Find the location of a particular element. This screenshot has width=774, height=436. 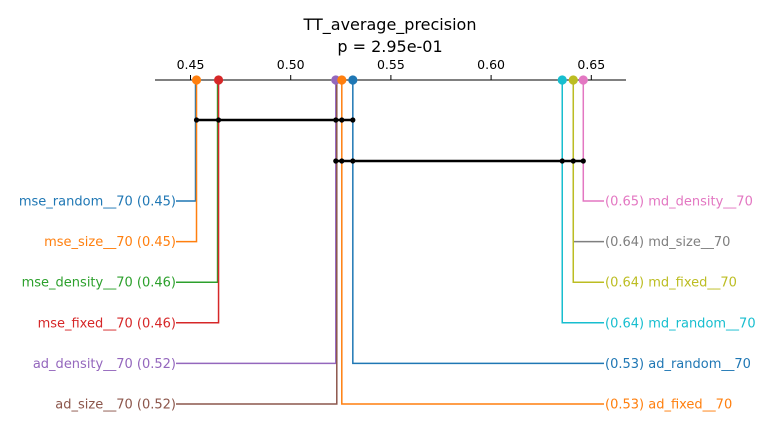

tick-label: 0.65 is located at coordinates (591, 64).